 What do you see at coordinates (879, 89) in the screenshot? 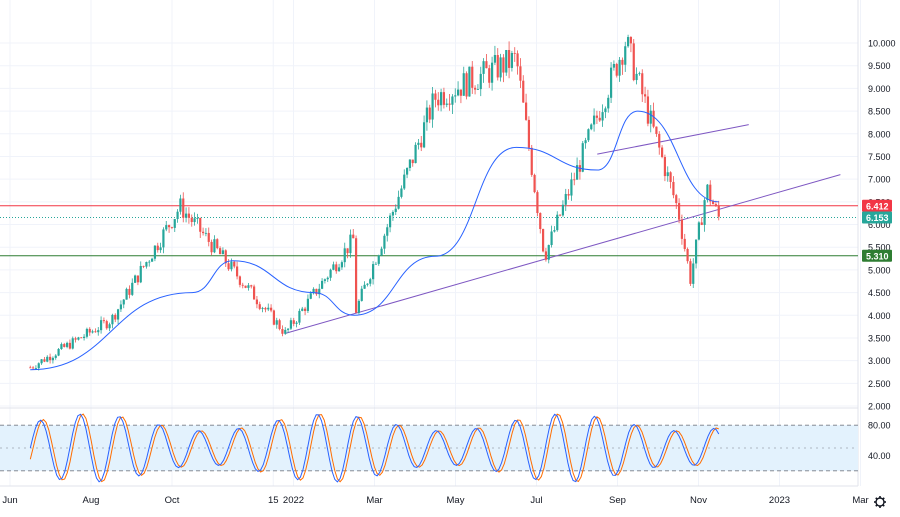
I see `price-tick-label: 9.000` at bounding box center [879, 89].